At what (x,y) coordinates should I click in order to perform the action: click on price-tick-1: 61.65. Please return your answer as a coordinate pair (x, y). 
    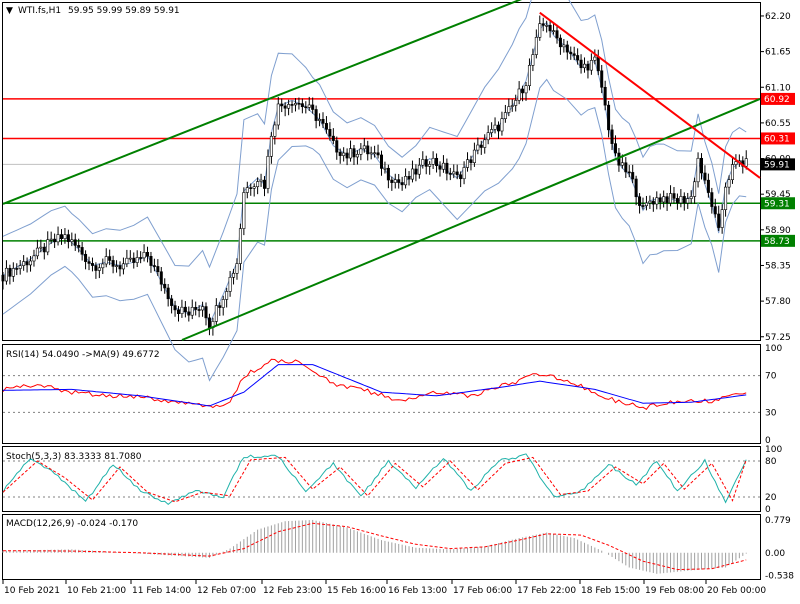
    Looking at the image, I should click on (778, 53).